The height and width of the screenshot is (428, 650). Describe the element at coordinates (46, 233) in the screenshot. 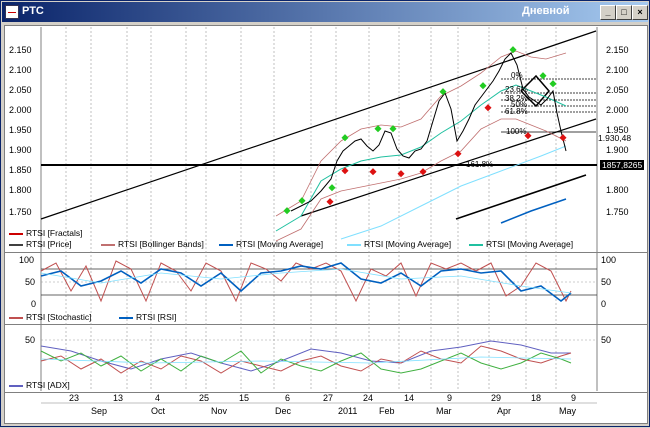

I see `legend-item: RTSI [Fractals]` at that location.